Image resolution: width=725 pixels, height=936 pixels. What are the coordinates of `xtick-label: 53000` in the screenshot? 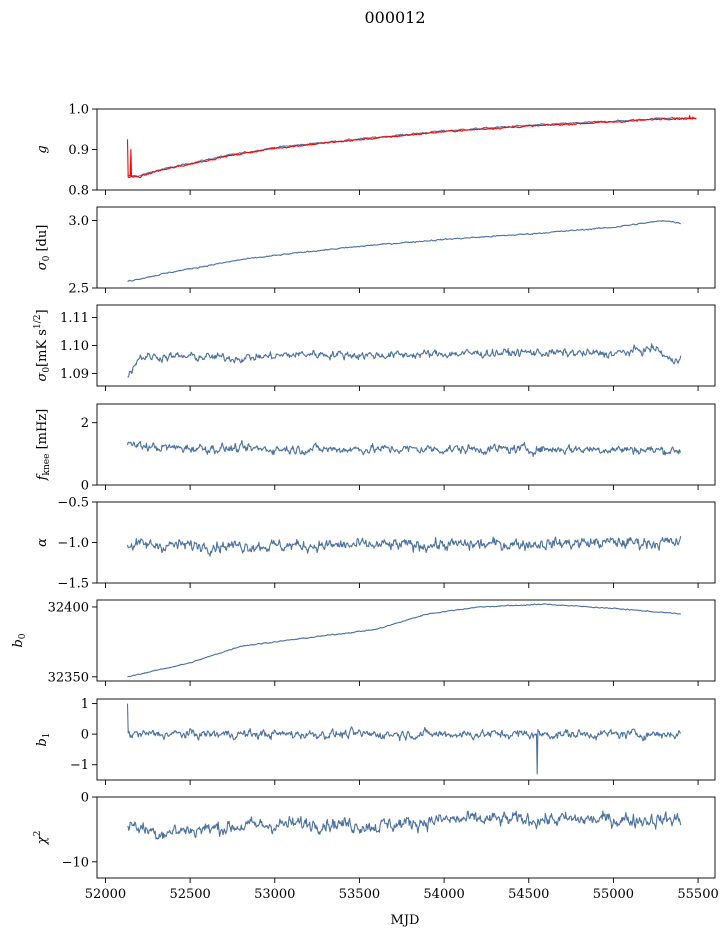 It's located at (274, 894).